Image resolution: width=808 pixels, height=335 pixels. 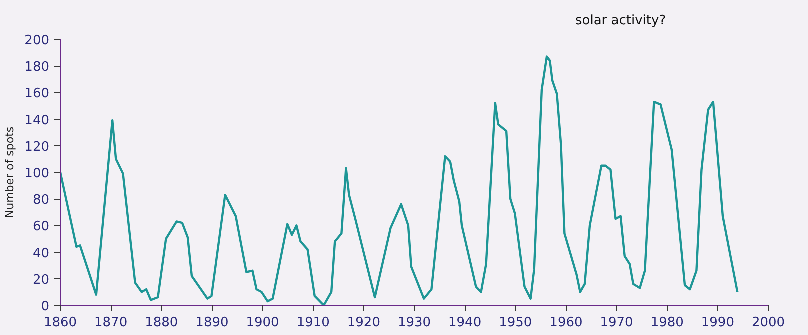 What do you see at coordinates (566, 323) in the screenshot?
I see `x-tick-label: 1960` at bounding box center [566, 323].